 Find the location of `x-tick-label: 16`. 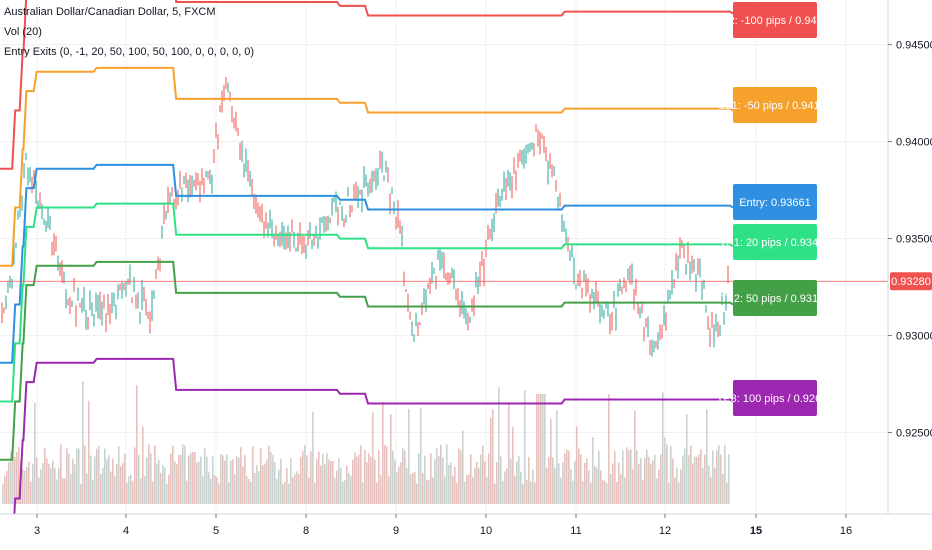

x-tick-label: 16 is located at coordinates (846, 531).